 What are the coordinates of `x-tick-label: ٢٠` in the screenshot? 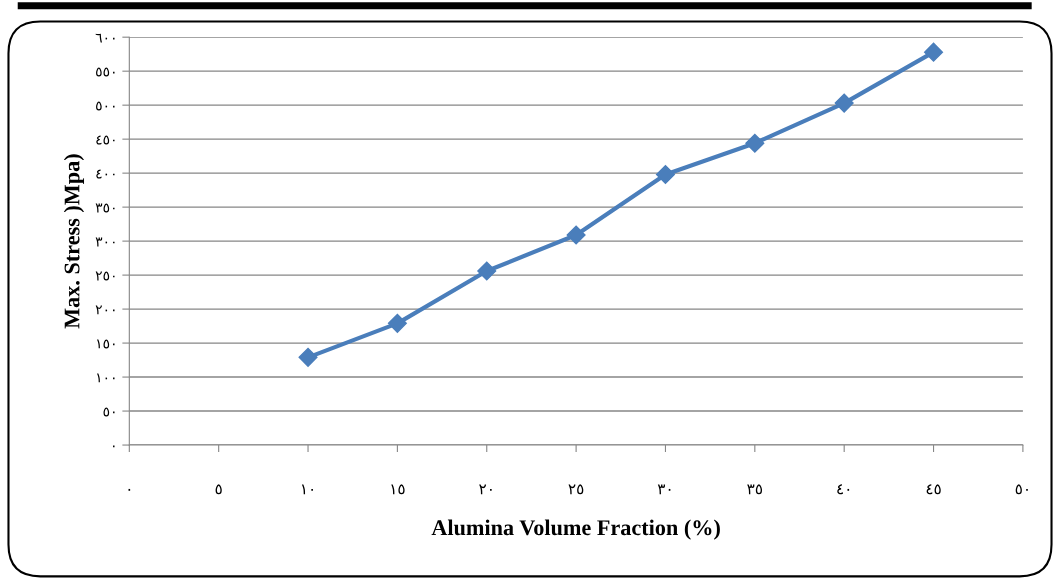 It's located at (485, 489).